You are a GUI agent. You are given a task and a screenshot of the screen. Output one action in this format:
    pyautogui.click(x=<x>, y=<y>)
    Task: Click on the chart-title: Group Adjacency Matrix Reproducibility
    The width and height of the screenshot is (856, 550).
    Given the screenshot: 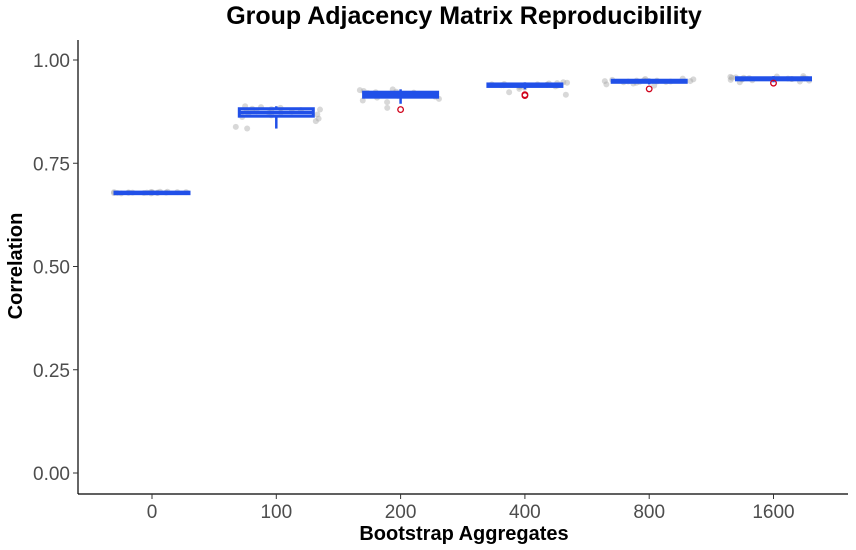 What is the action you would take?
    pyautogui.click(x=464, y=16)
    